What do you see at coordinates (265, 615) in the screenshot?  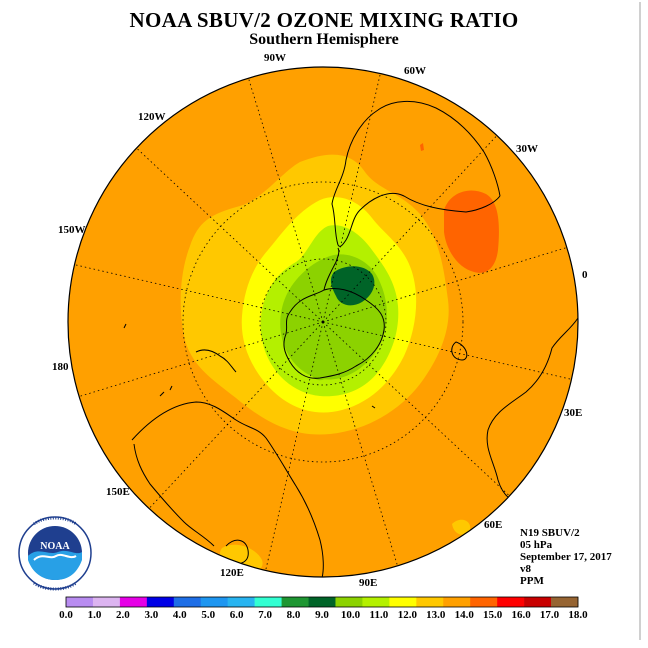 I see `color-bar-label: 7.0` at bounding box center [265, 615].